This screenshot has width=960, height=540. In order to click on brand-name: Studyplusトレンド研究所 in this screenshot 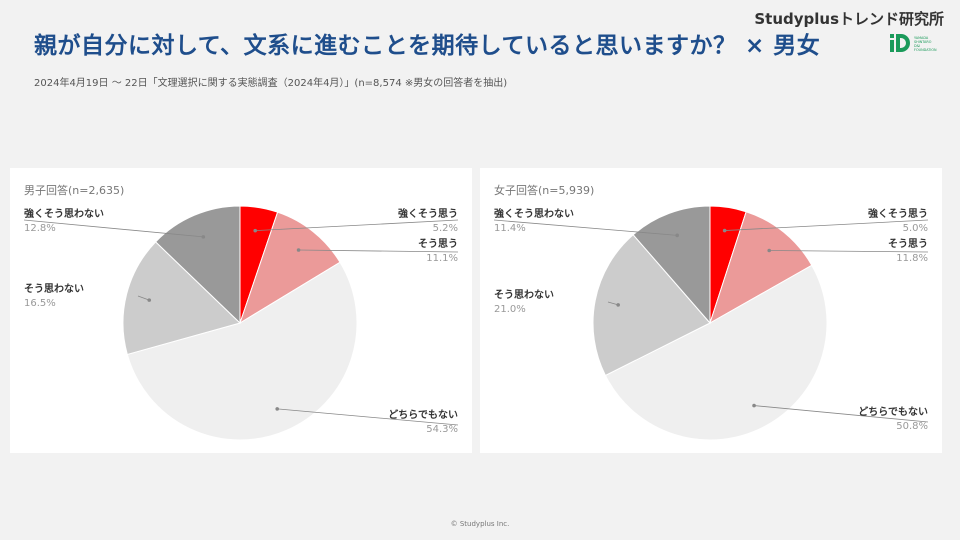, I will do `click(849, 19)`.